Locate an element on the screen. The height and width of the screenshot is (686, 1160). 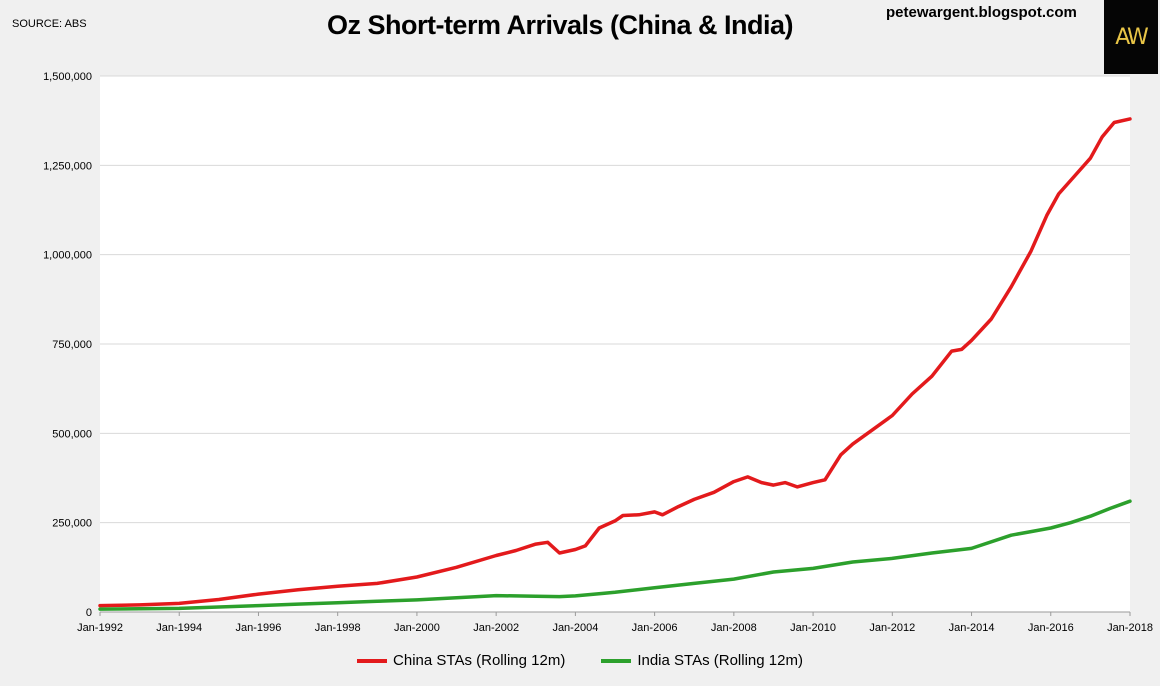
logo: AW is located at coordinates (1131, 37).